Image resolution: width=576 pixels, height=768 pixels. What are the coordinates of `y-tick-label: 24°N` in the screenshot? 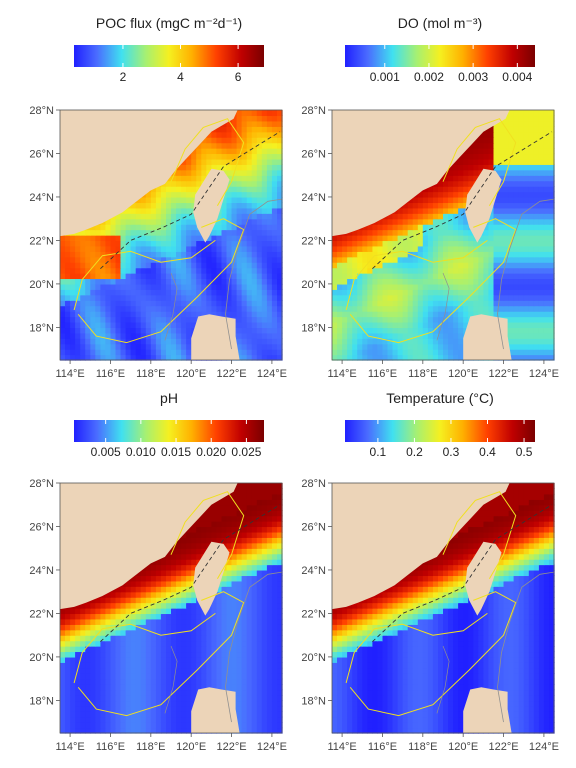 It's located at (313, 198).